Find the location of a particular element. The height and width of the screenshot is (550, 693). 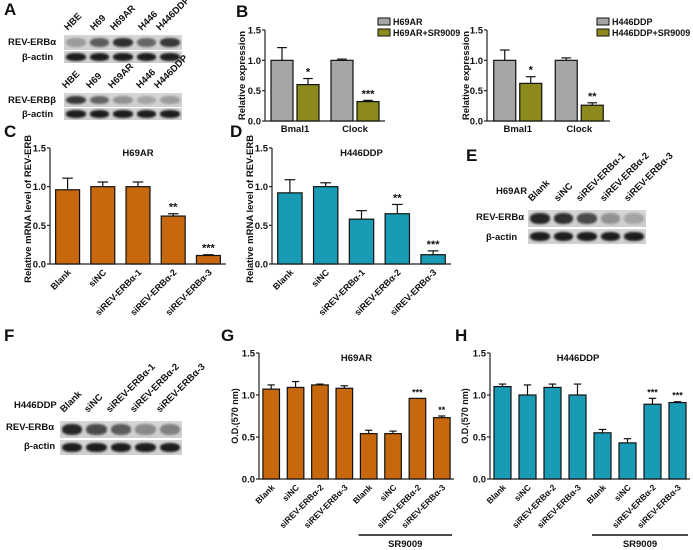

significance-label: * is located at coordinates (531, 71).